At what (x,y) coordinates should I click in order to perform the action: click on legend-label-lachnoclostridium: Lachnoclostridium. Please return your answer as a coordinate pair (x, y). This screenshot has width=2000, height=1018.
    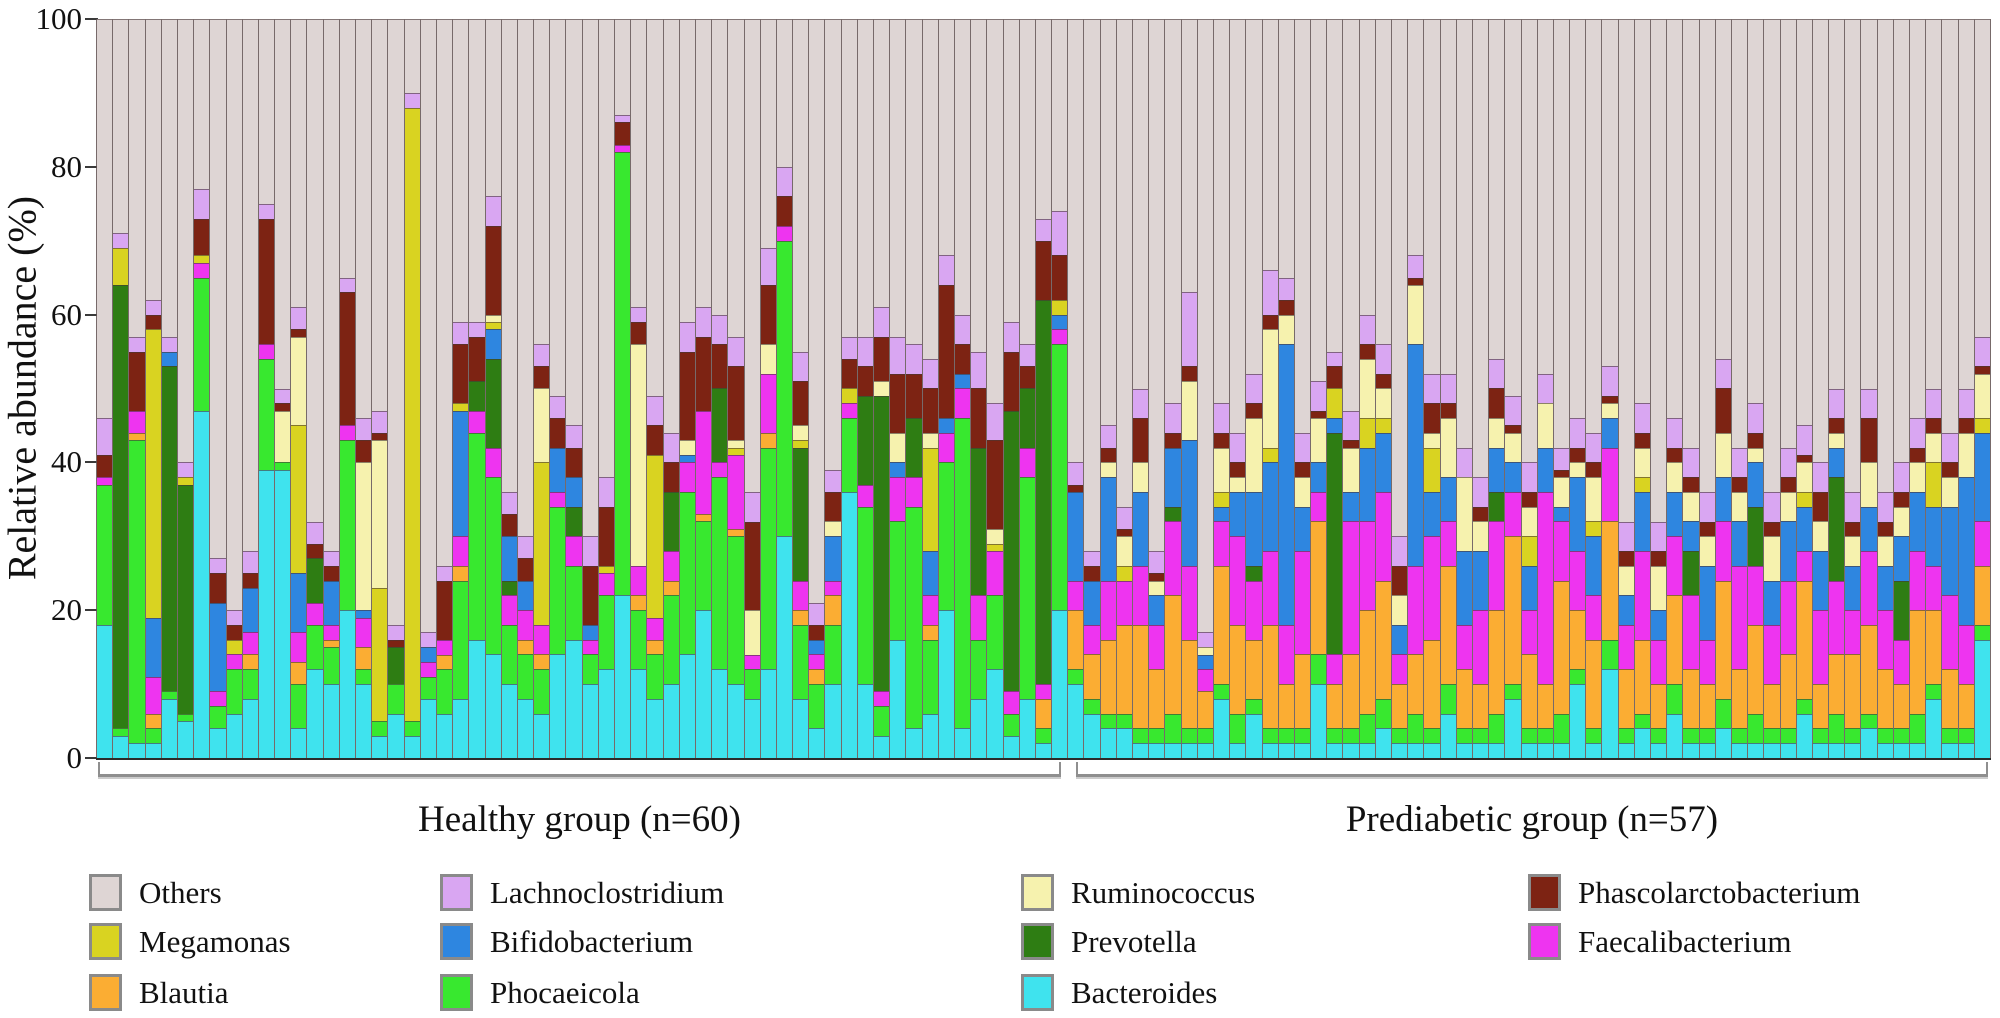
    Looking at the image, I should click on (607, 892).